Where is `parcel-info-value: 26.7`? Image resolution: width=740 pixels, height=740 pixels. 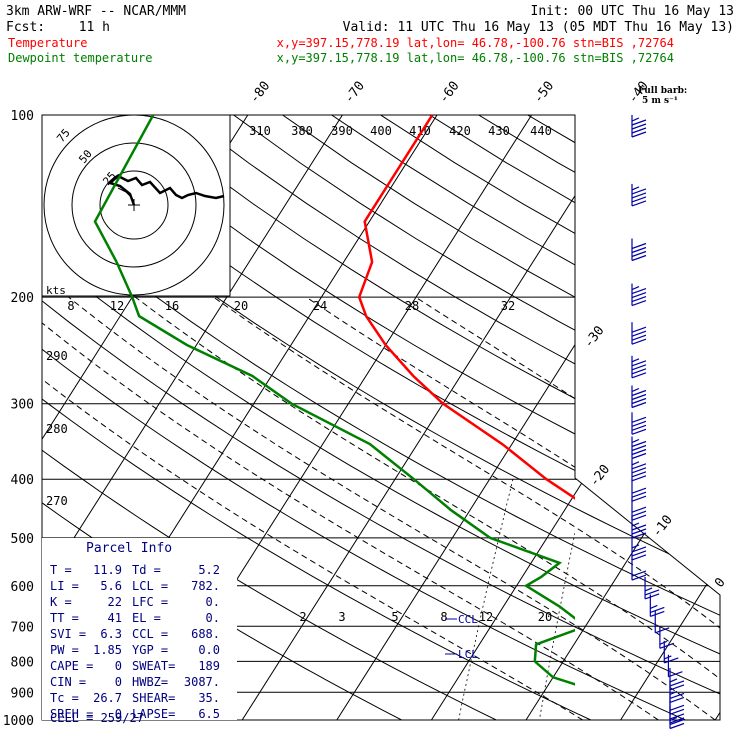 parcel-info-value: 26.7 is located at coordinates (107, 698).